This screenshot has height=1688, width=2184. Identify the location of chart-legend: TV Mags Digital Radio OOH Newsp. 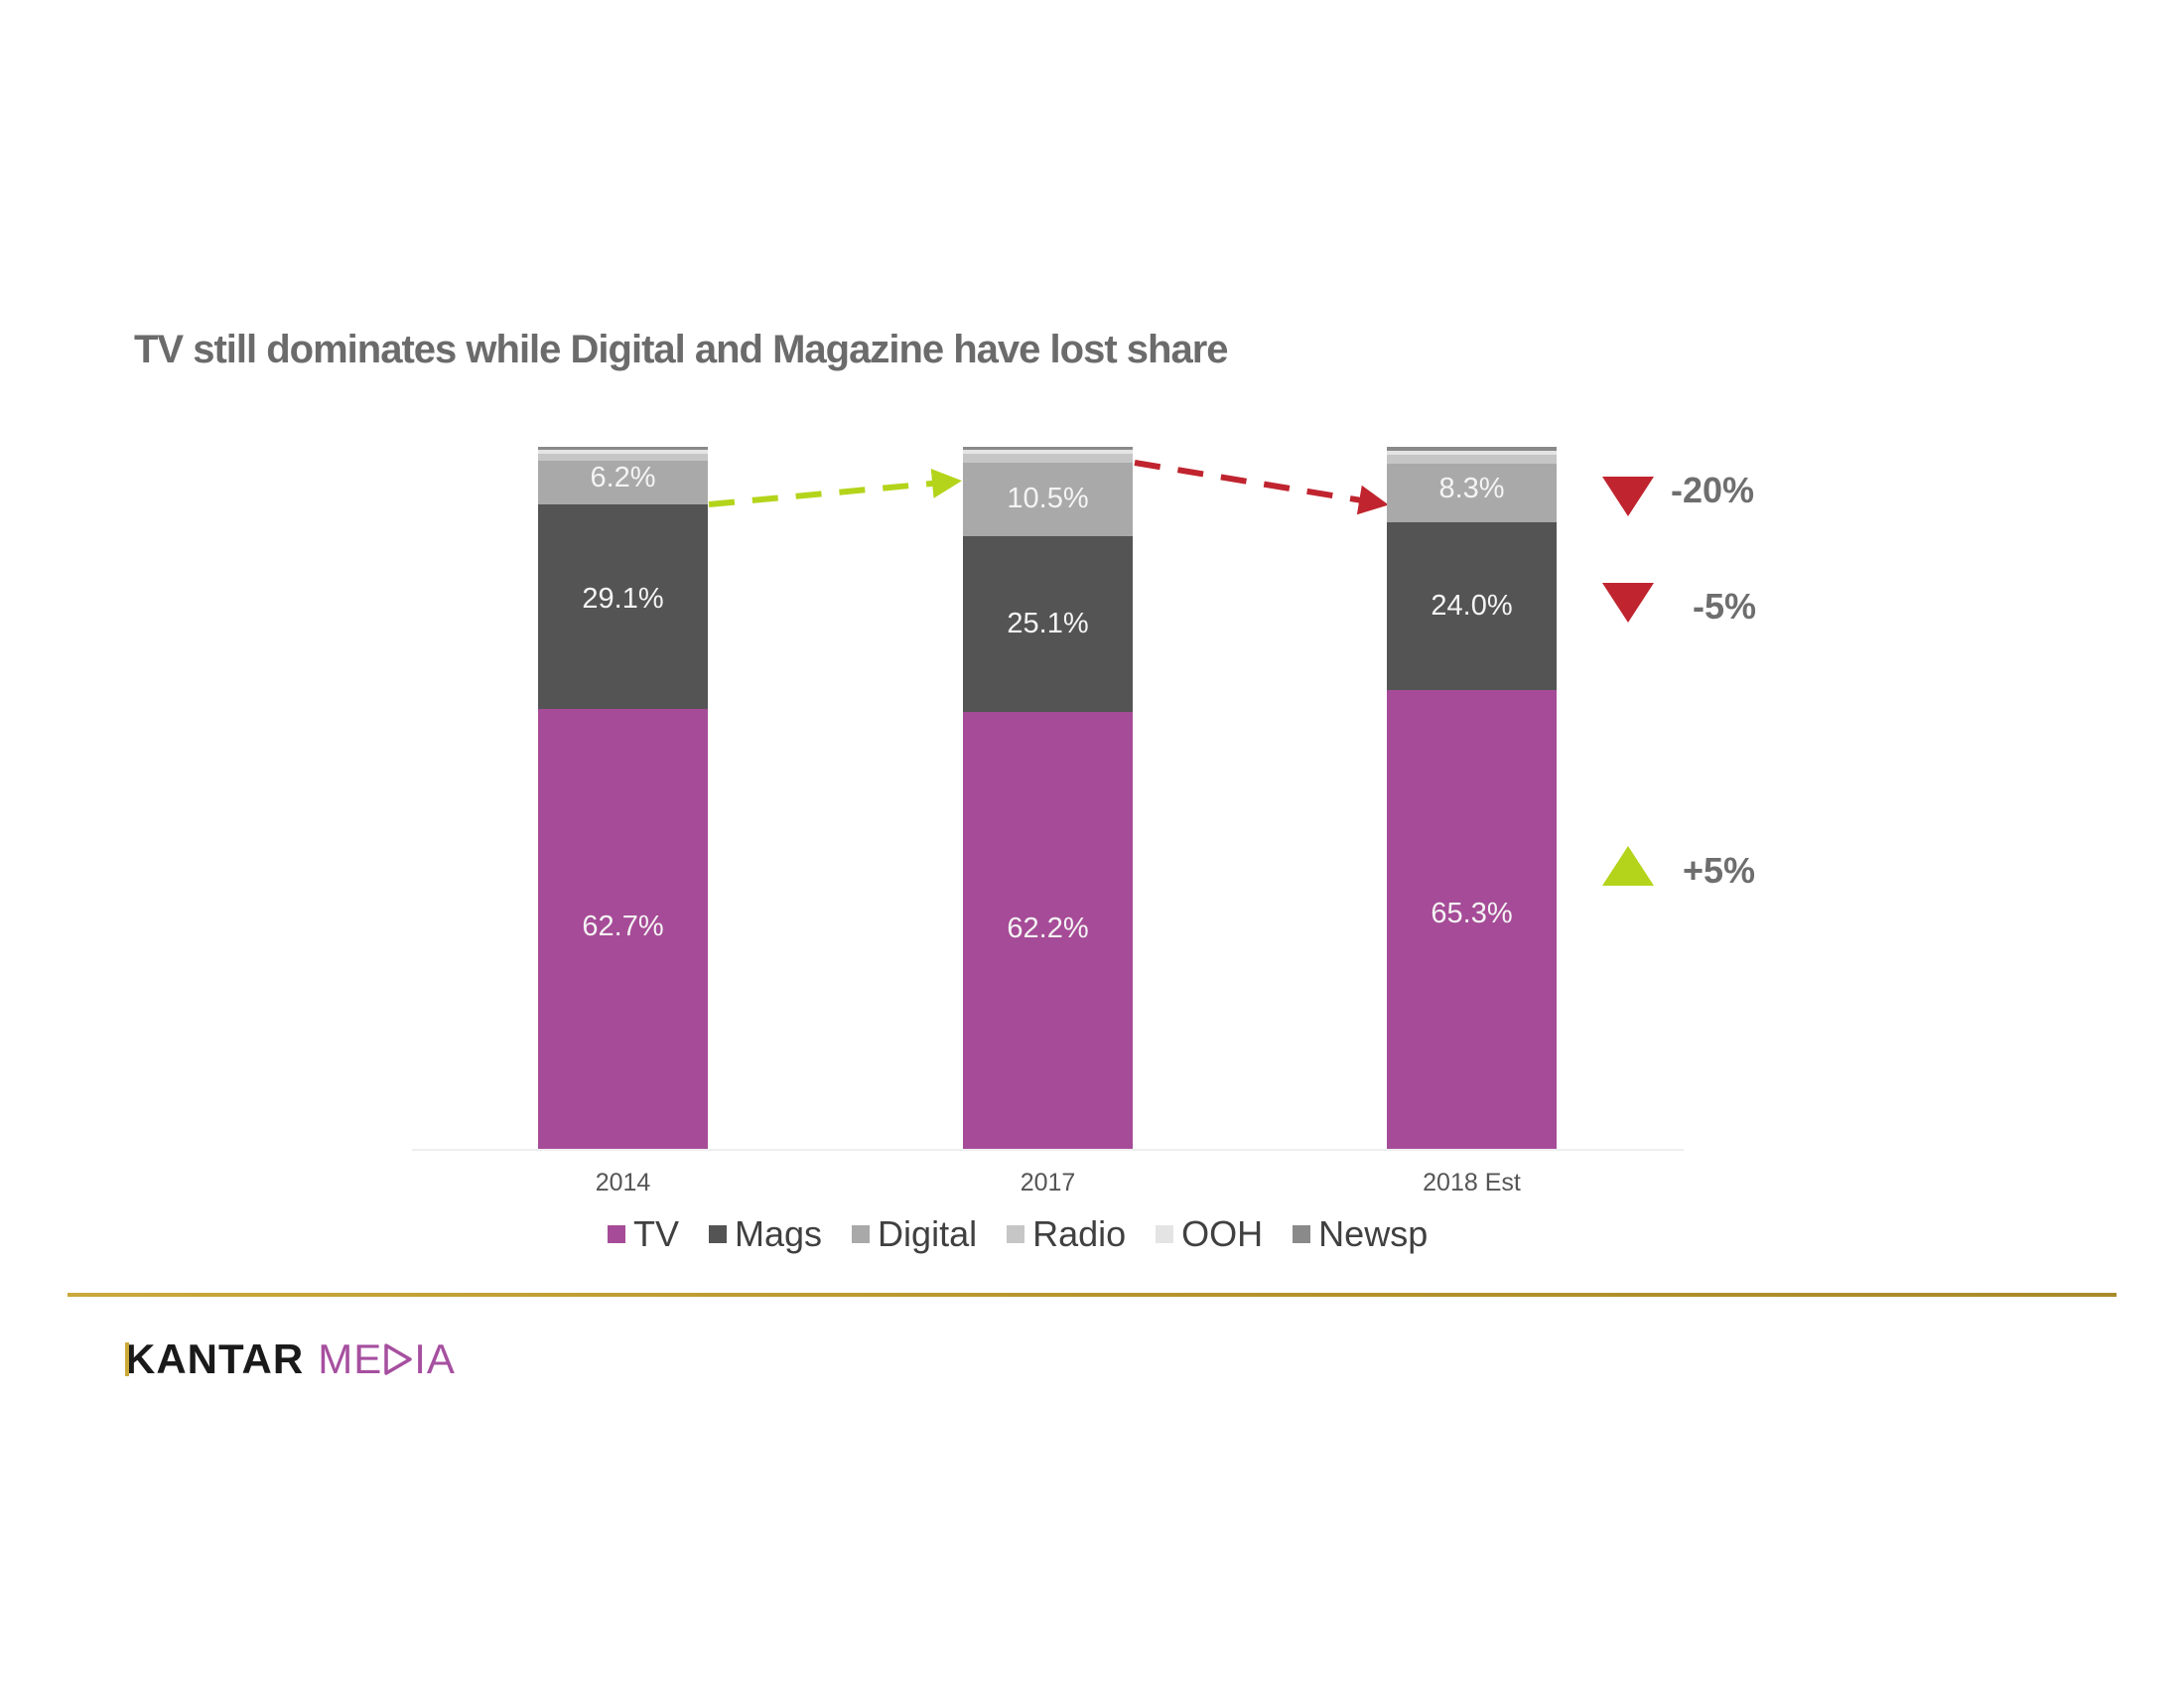
(1018, 1234).